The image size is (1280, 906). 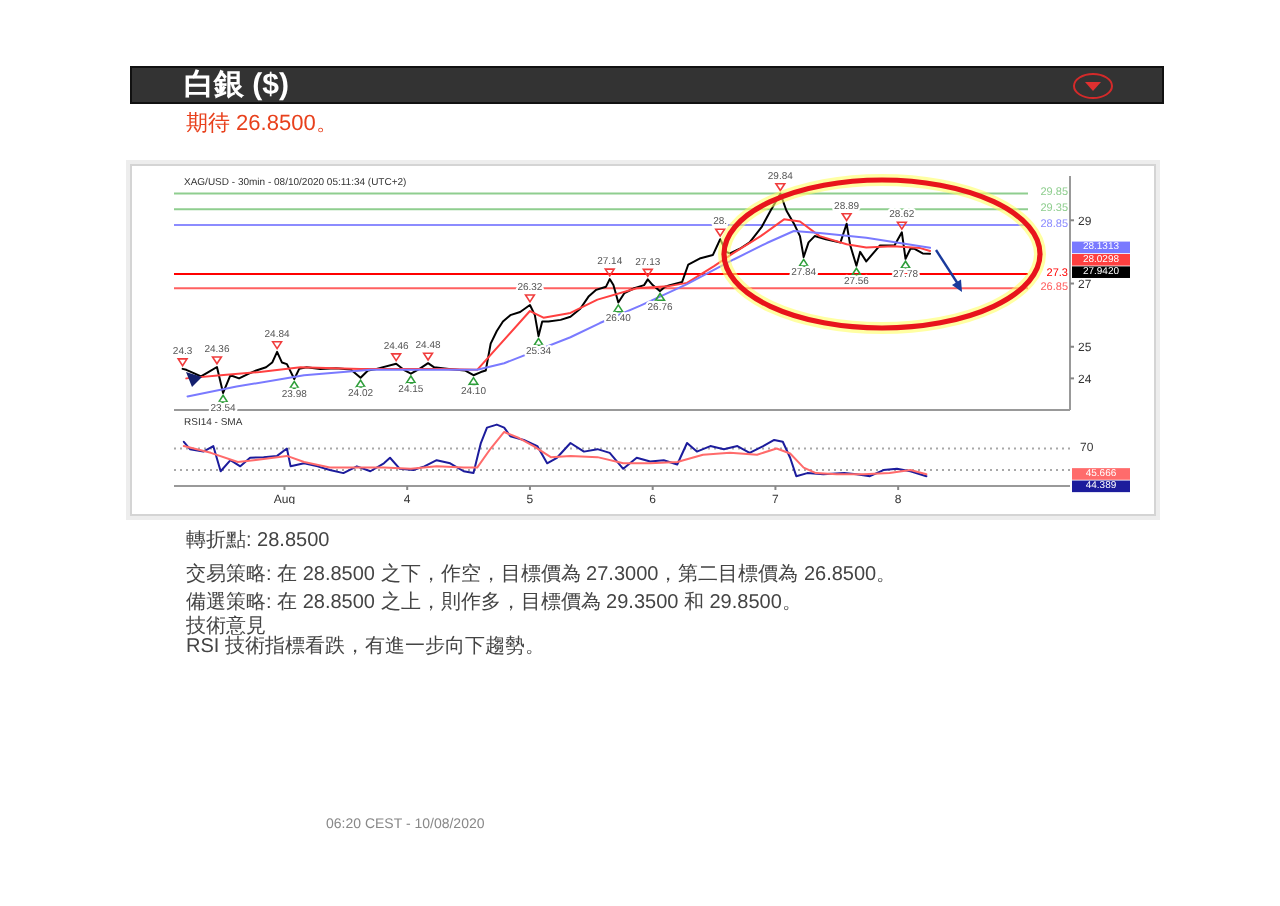 I want to click on text: 期待 26.8500。, so click(x=262, y=125).